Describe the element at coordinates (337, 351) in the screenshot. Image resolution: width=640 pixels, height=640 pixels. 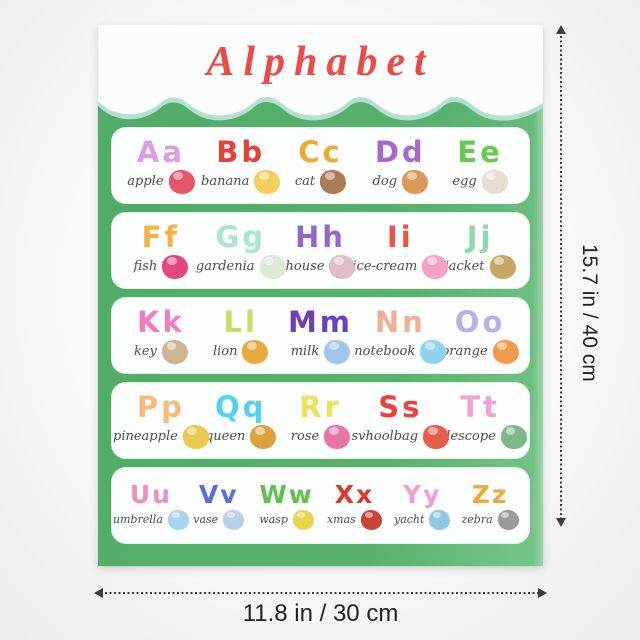
I see `milk-icon` at that location.